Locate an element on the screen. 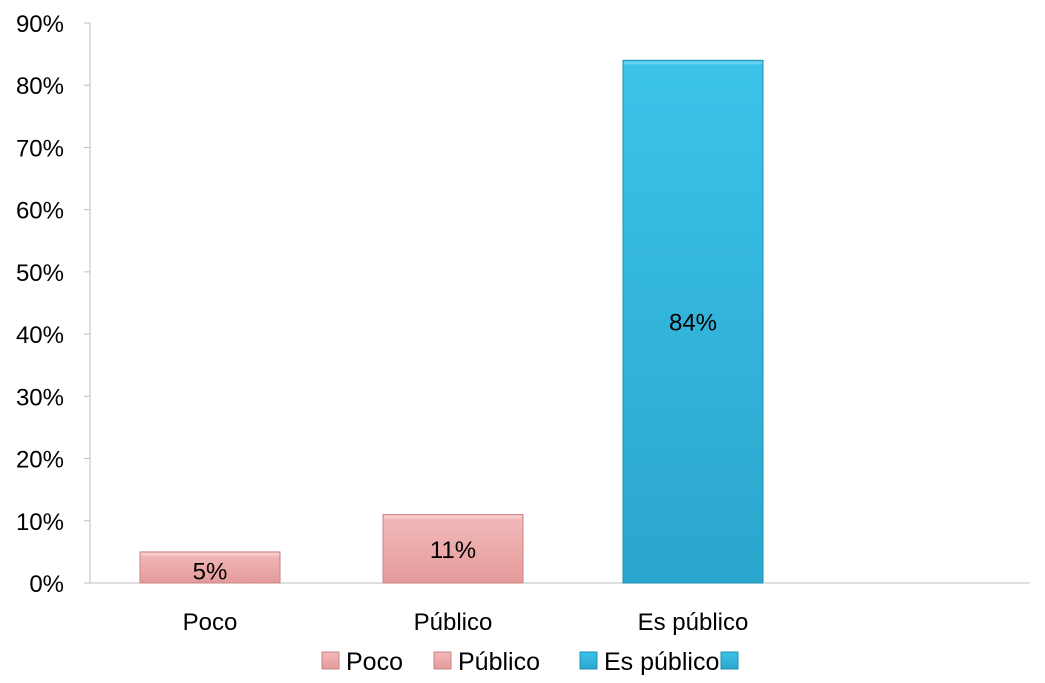 Image resolution: width=1045 pixels, height=683 pixels. data-label: 5% is located at coordinates (210, 571).